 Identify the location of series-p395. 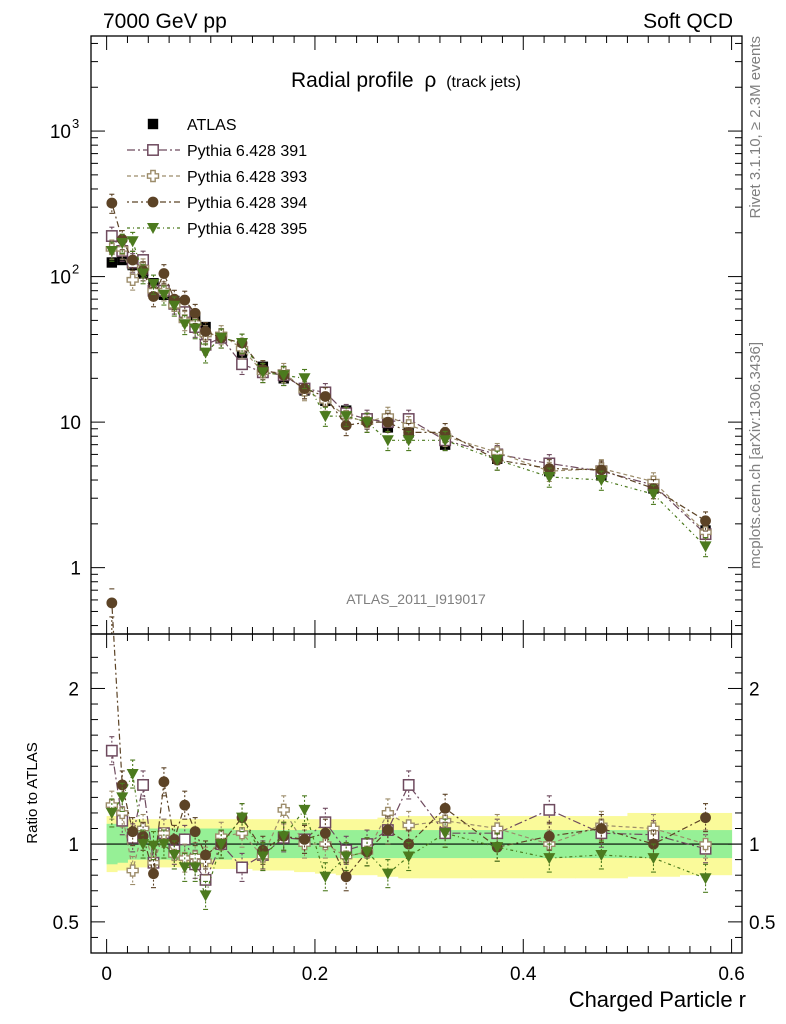
(408, 834).